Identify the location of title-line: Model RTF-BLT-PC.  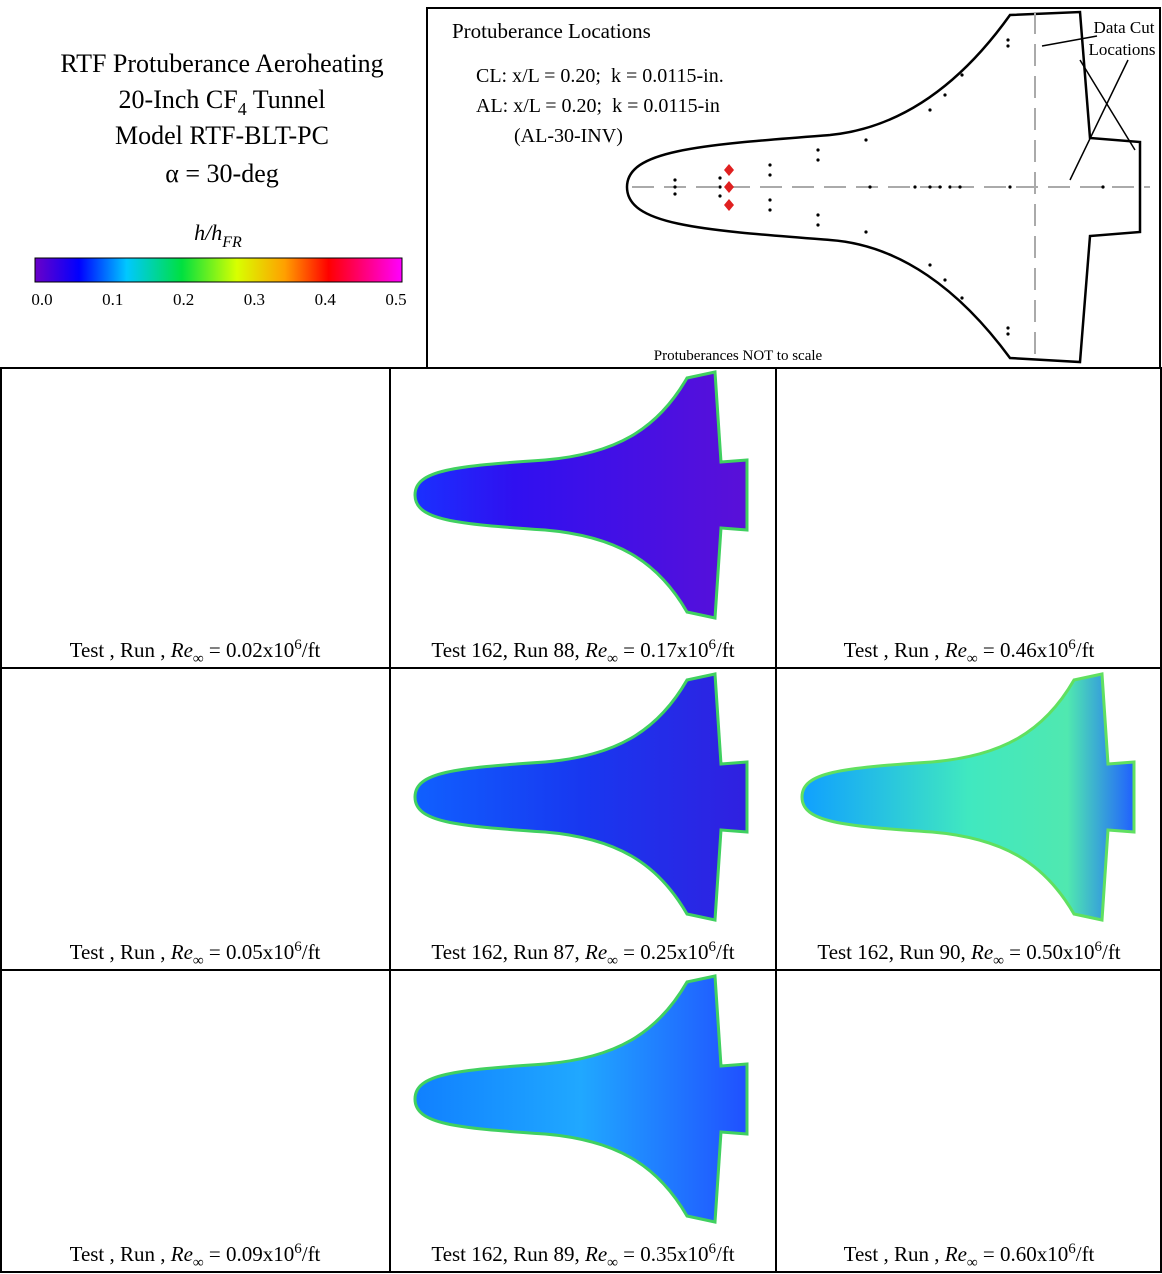
(222, 135).